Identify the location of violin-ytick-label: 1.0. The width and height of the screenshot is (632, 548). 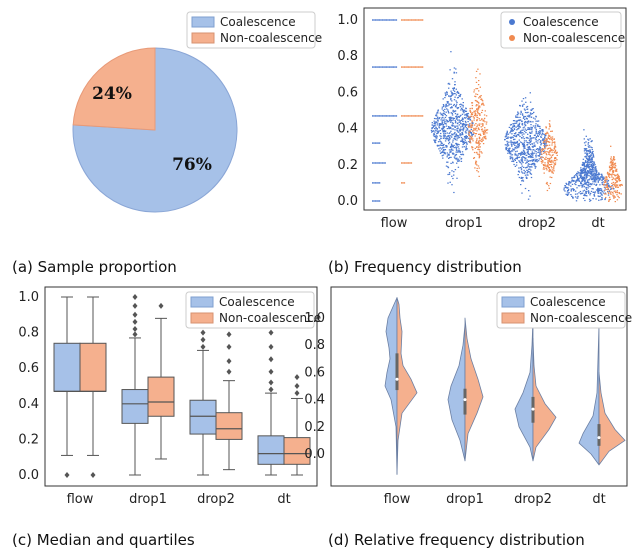
(314, 318).